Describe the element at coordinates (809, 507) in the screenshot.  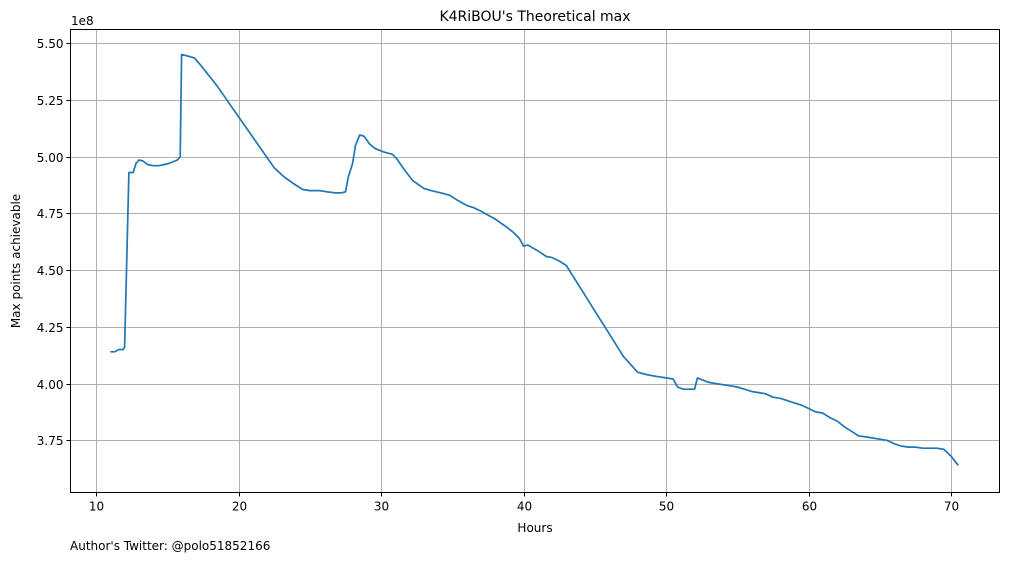
I see `x-tick-label: 60` at that location.